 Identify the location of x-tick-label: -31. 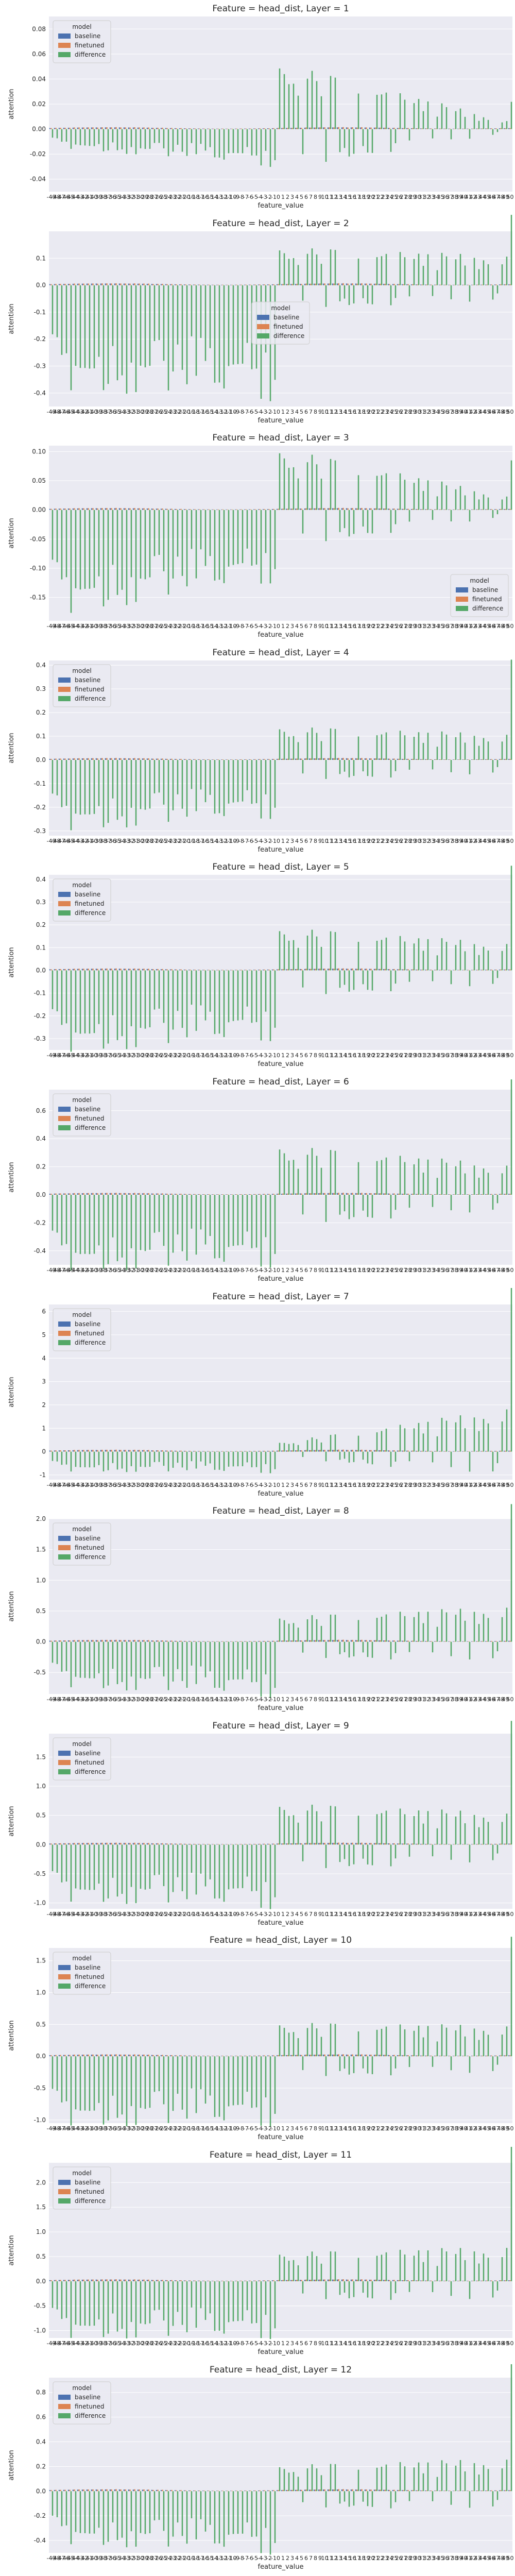
(135, 197).